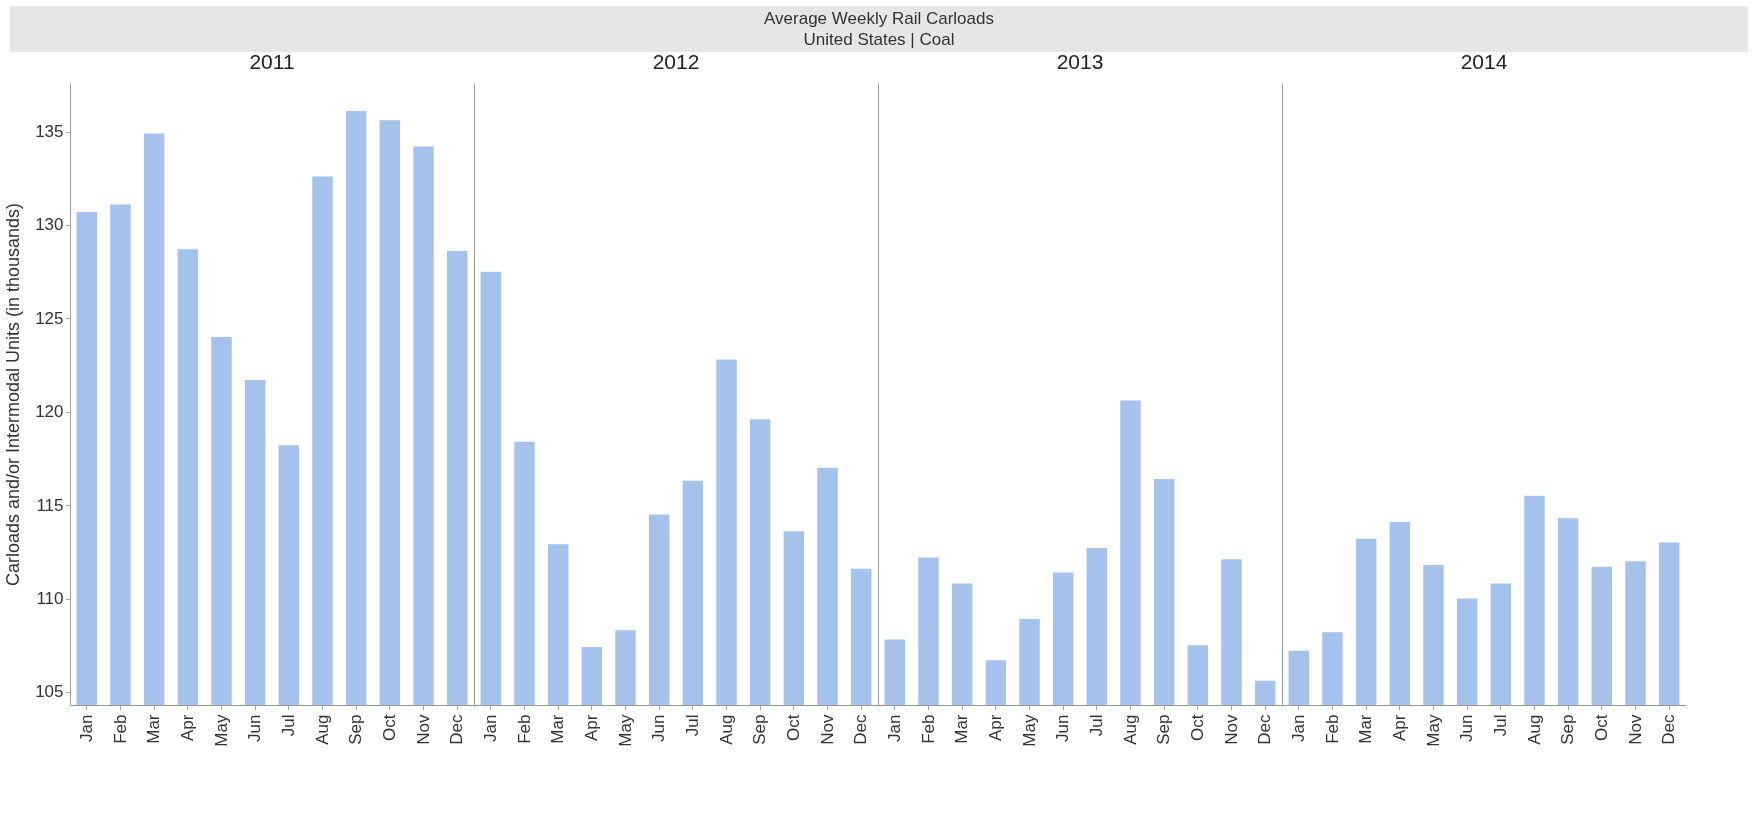  What do you see at coordinates (49, 132) in the screenshot?
I see `y-tick-label: 135` at bounding box center [49, 132].